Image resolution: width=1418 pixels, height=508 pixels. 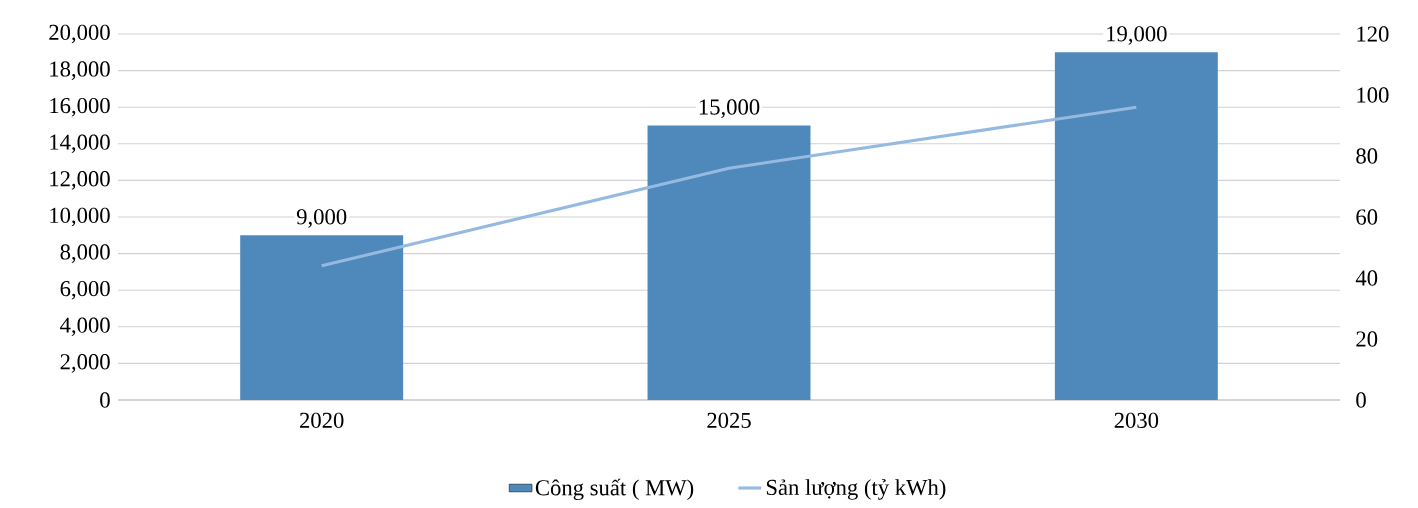 What do you see at coordinates (321, 218) in the screenshot?
I see `data-label: 9,000` at bounding box center [321, 218].